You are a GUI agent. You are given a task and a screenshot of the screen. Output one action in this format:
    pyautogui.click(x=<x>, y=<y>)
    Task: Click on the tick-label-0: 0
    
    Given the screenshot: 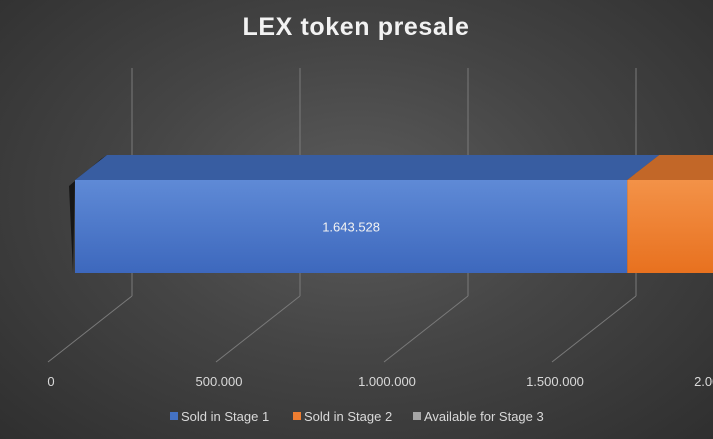 What is the action you would take?
    pyautogui.click(x=50, y=381)
    